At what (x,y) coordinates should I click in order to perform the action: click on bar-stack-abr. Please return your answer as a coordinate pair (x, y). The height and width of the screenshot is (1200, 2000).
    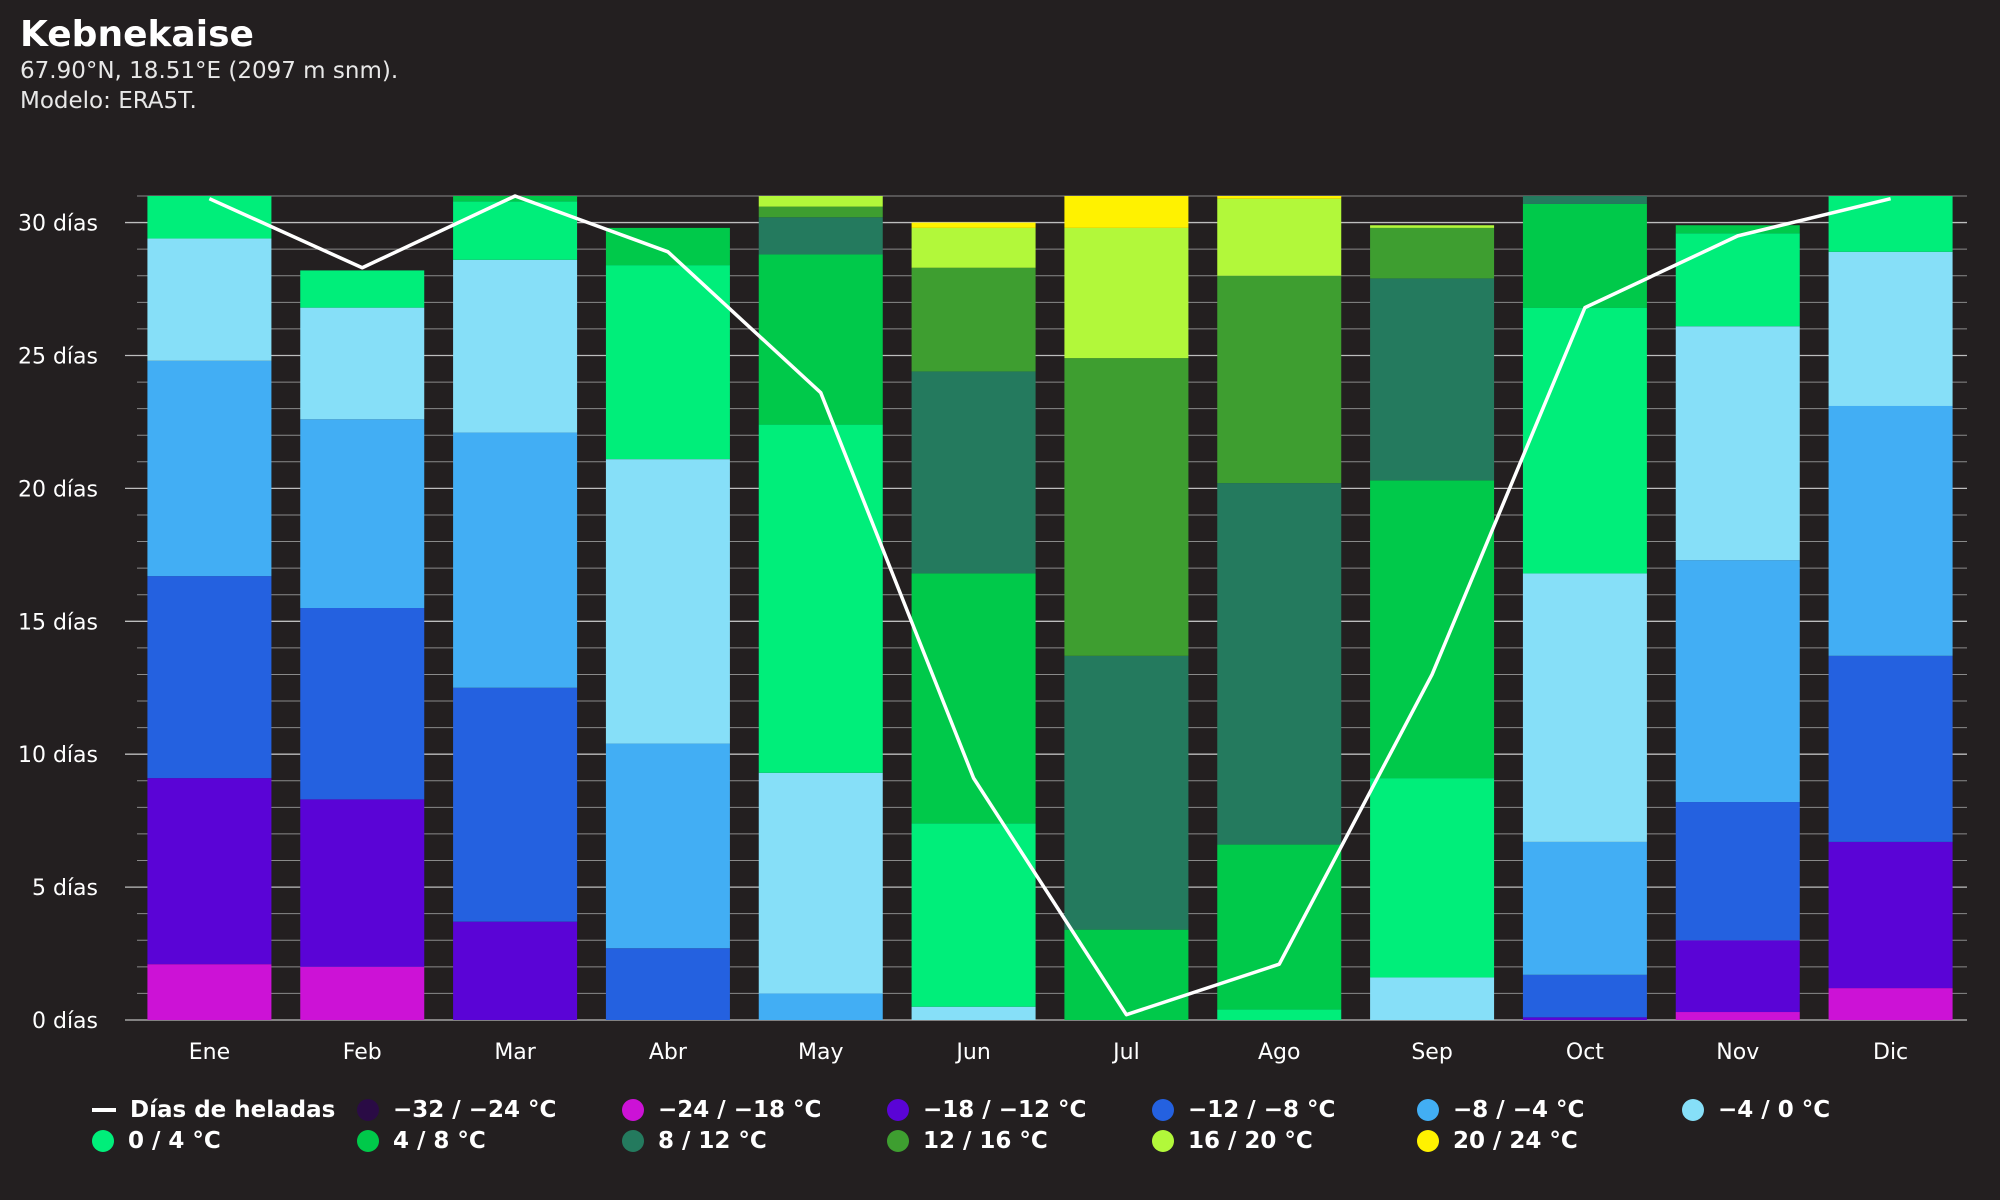
    Looking at the image, I should click on (667, 623).